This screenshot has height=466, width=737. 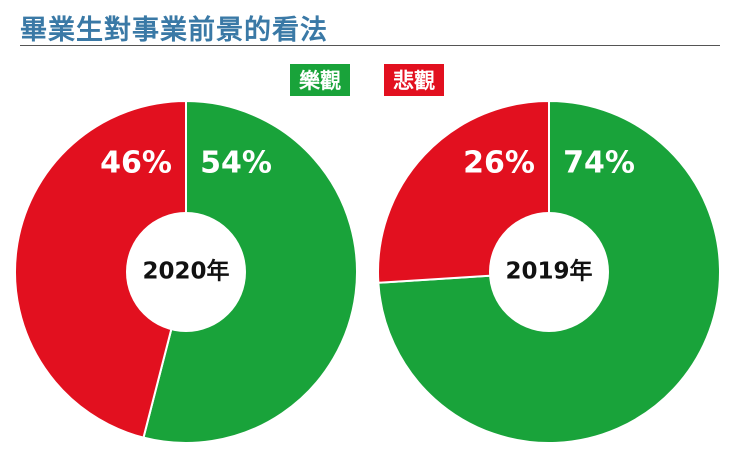 What do you see at coordinates (599, 163) in the screenshot?
I see `slice-label-2-1: 74%` at bounding box center [599, 163].